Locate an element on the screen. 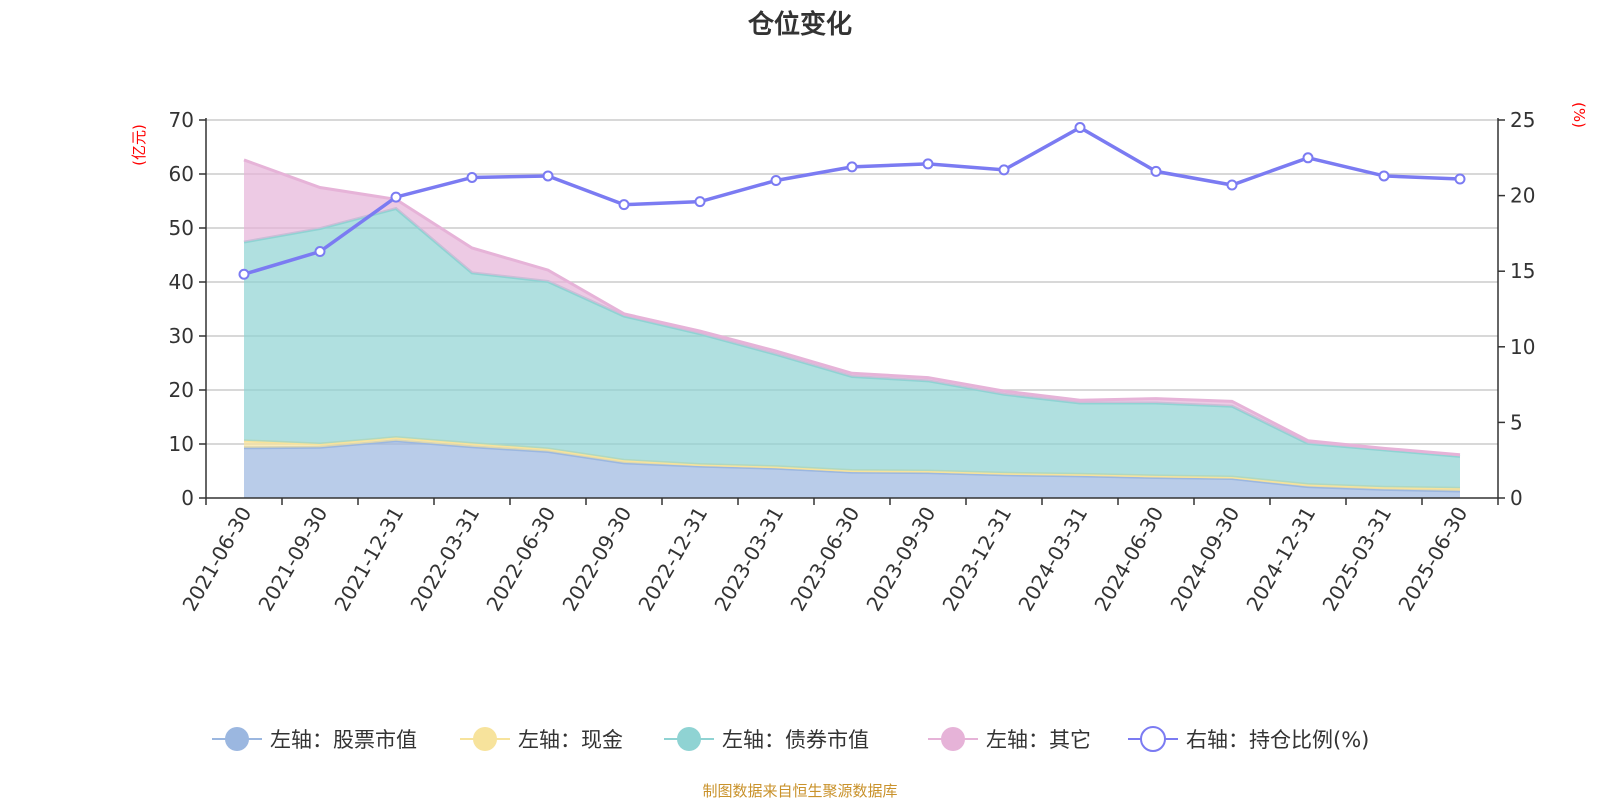  x-tick-label: 2021-06-30 is located at coordinates (216, 559).